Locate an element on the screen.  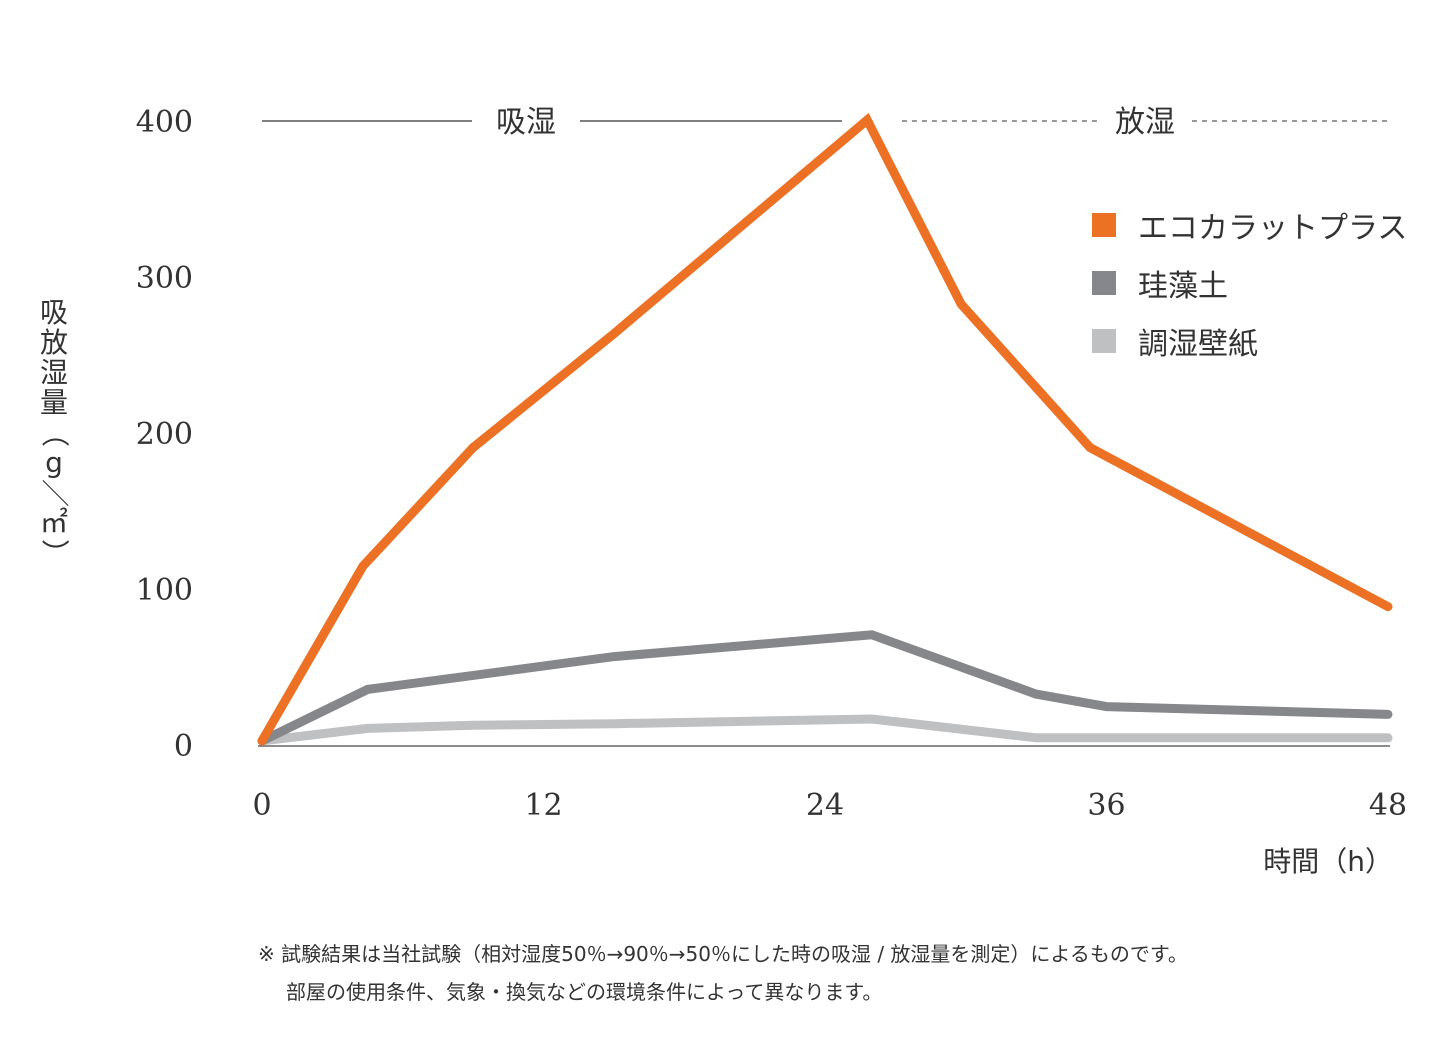
y-axis-label-char: （ is located at coordinates (54, 433).